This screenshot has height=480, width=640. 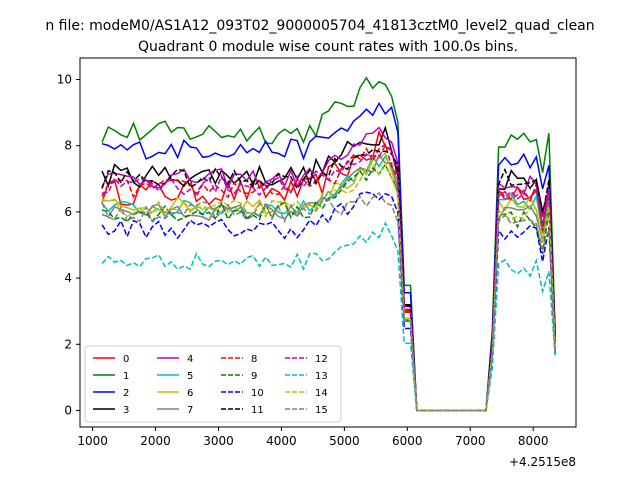 What do you see at coordinates (68, 278) in the screenshot?
I see `y-tick-label: 4` at bounding box center [68, 278].